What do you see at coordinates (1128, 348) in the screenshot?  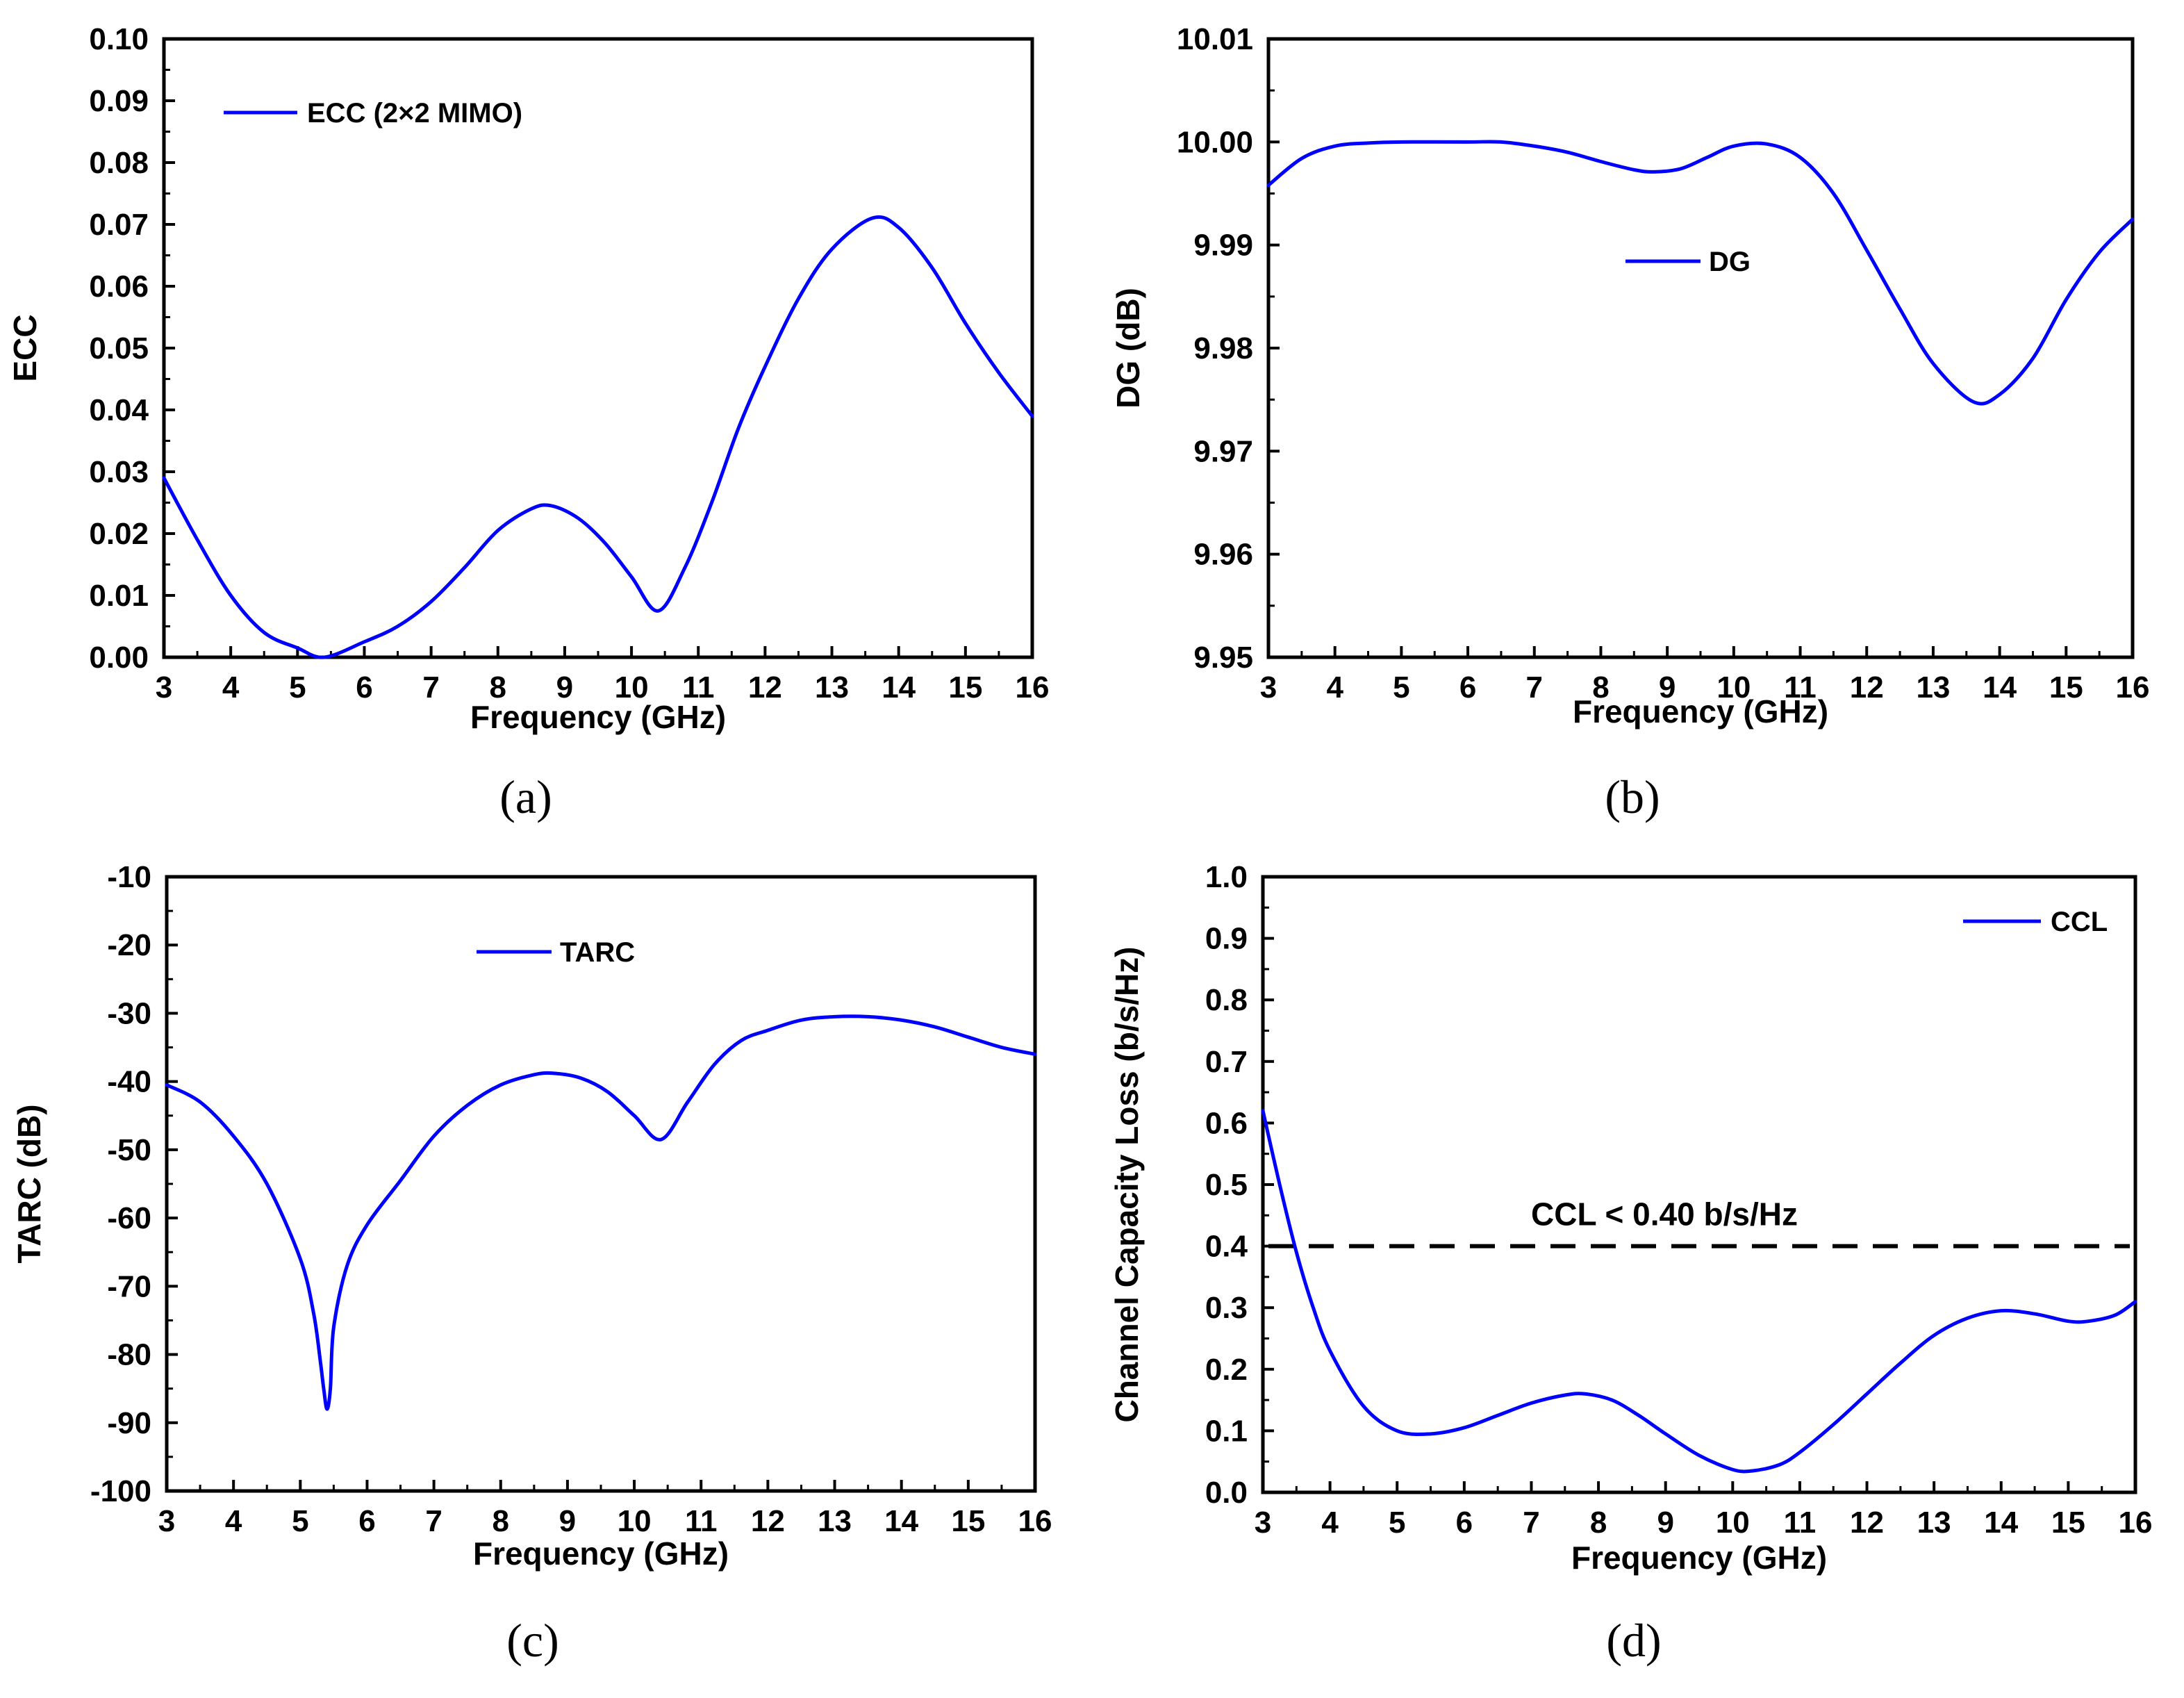 I see `y-axis-title: DG (dB)` at bounding box center [1128, 348].